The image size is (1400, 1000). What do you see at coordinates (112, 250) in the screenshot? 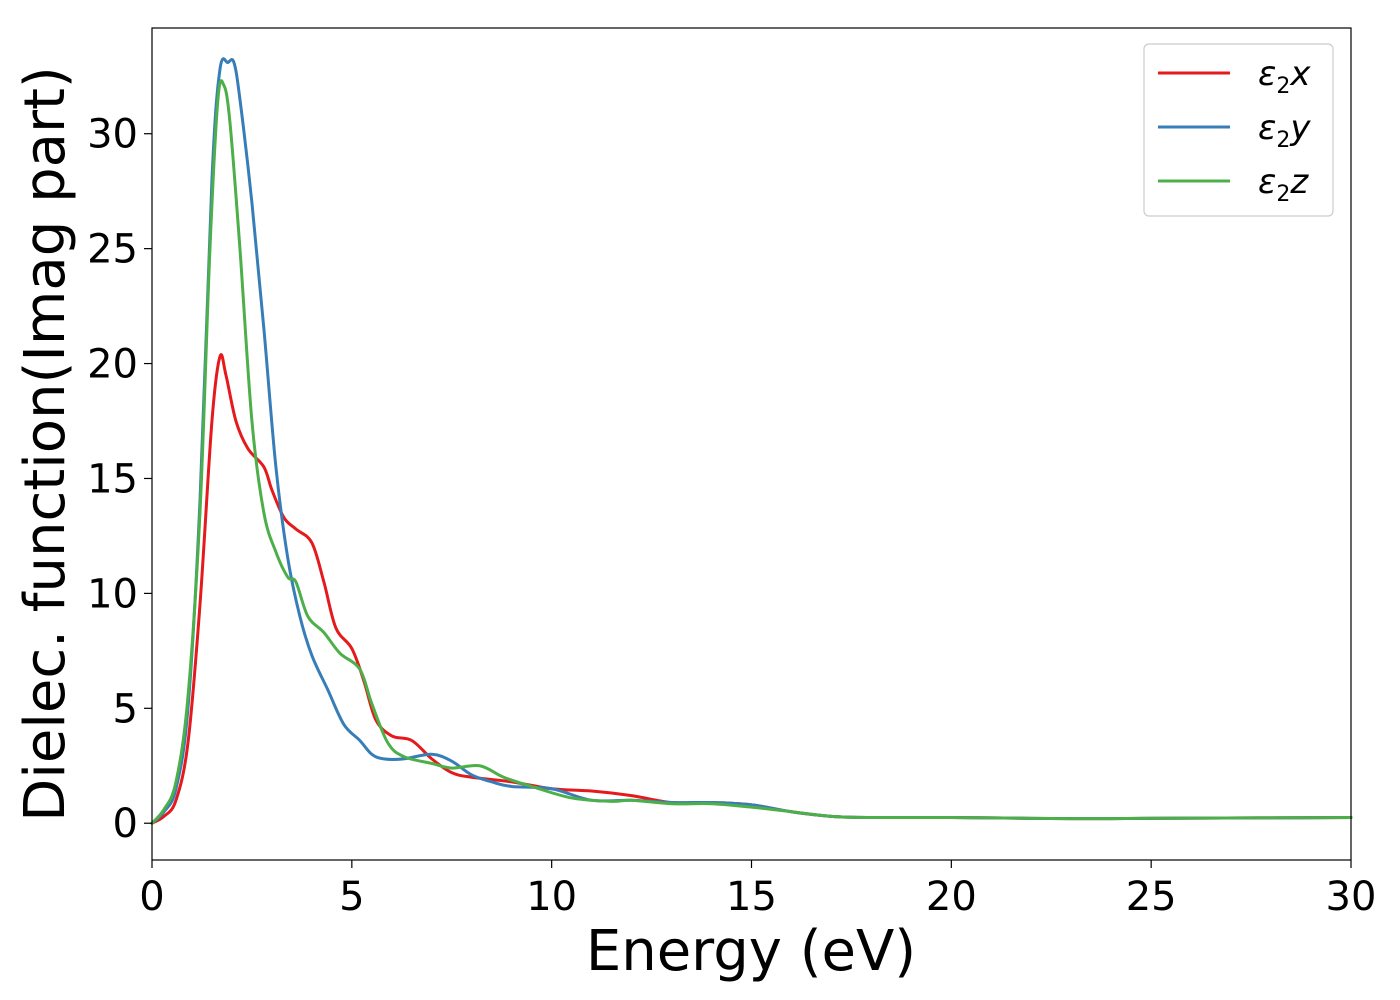
I see `y-tick-label: 25` at bounding box center [112, 250].